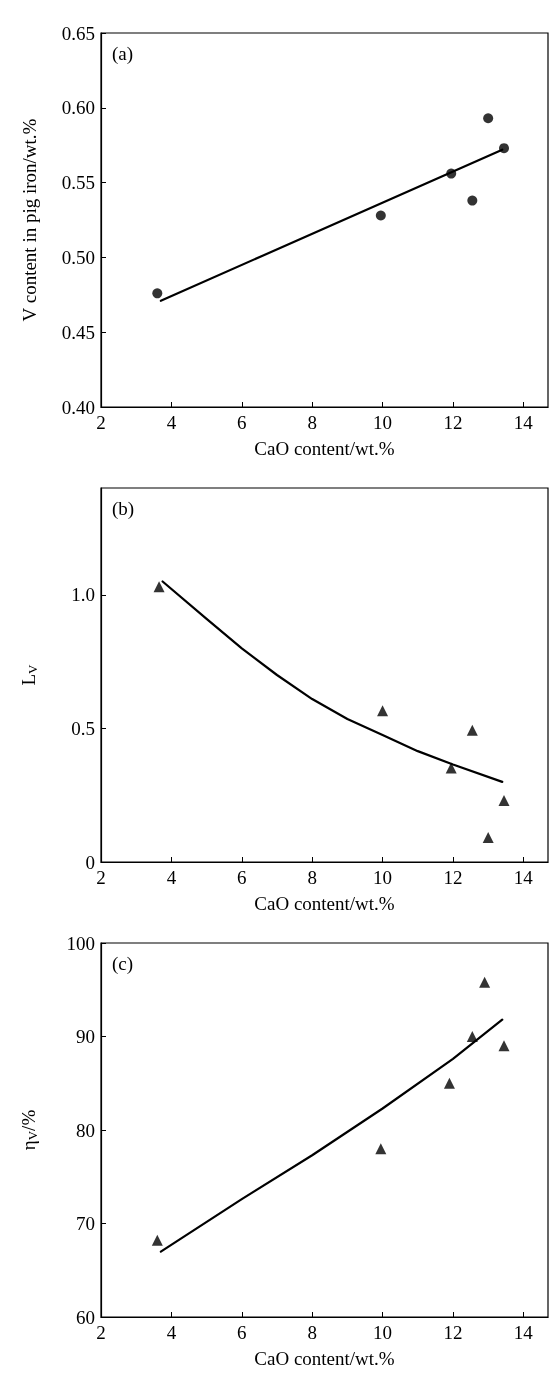 The height and width of the screenshot is (1382, 560). I want to click on y-tick-label: 0.40, so click(78, 407).